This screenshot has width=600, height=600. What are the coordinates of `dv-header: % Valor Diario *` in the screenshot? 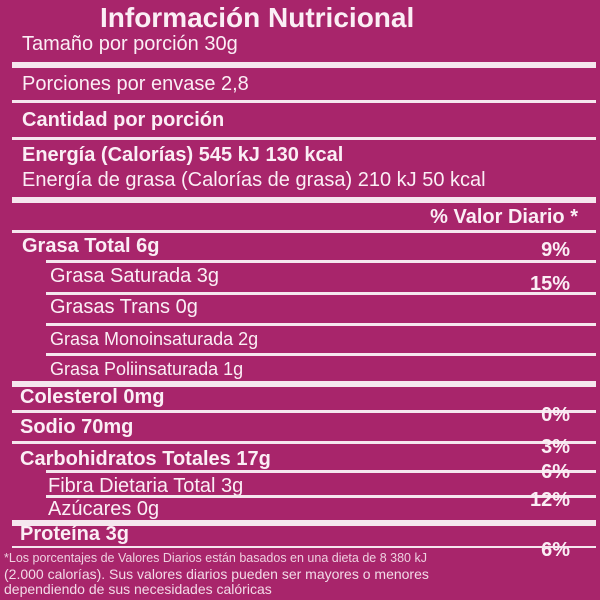 It's located at (504, 217).